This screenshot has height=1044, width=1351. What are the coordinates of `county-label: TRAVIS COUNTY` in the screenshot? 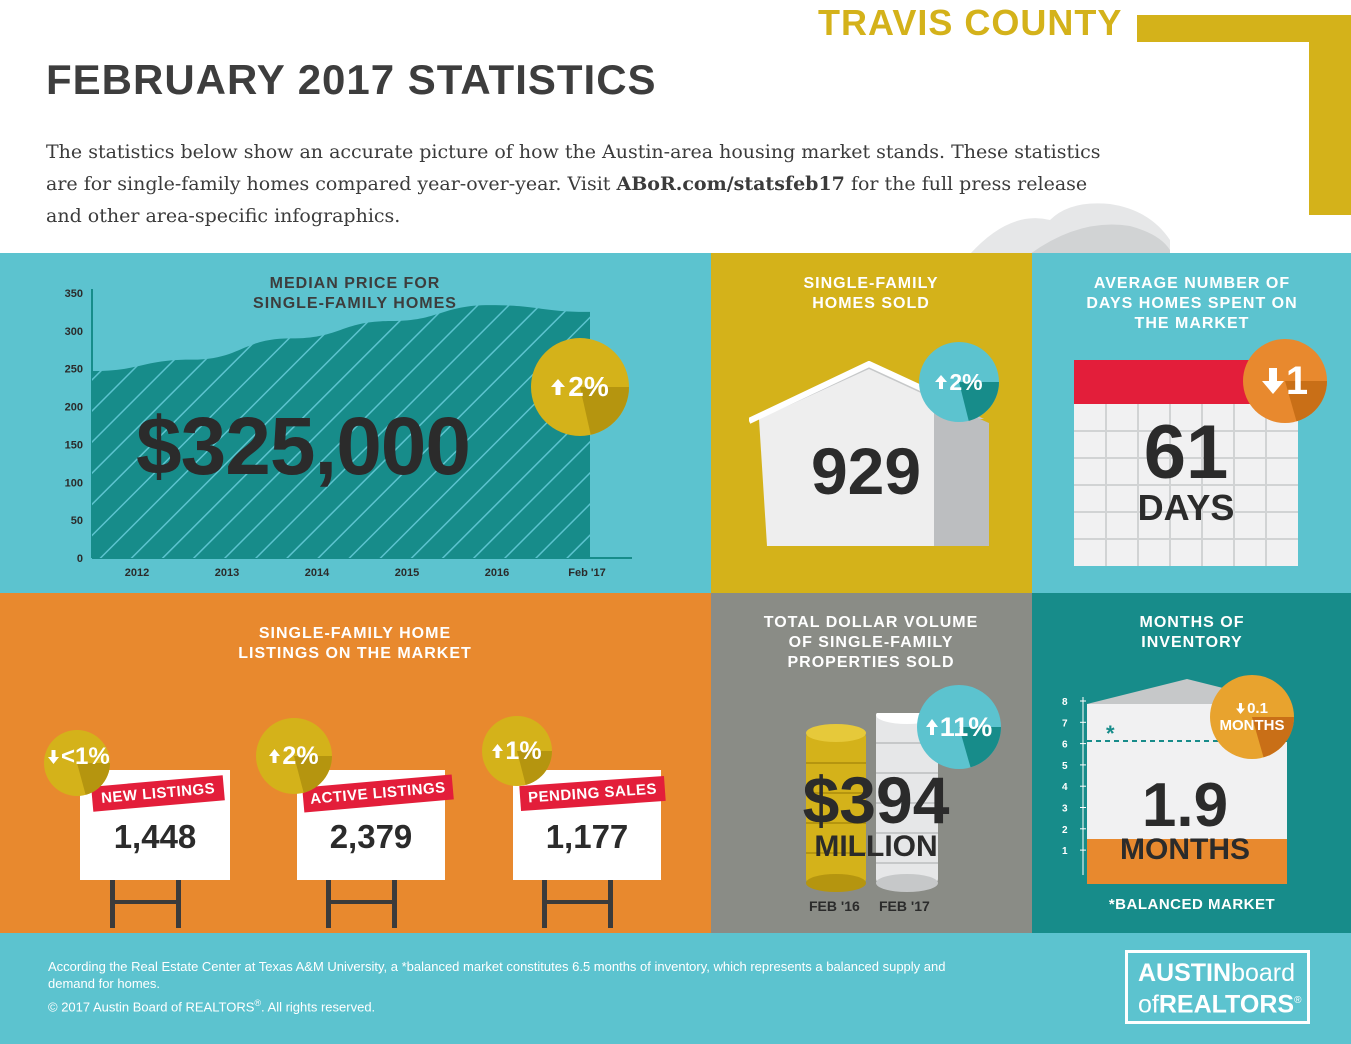 It's located at (970, 22).